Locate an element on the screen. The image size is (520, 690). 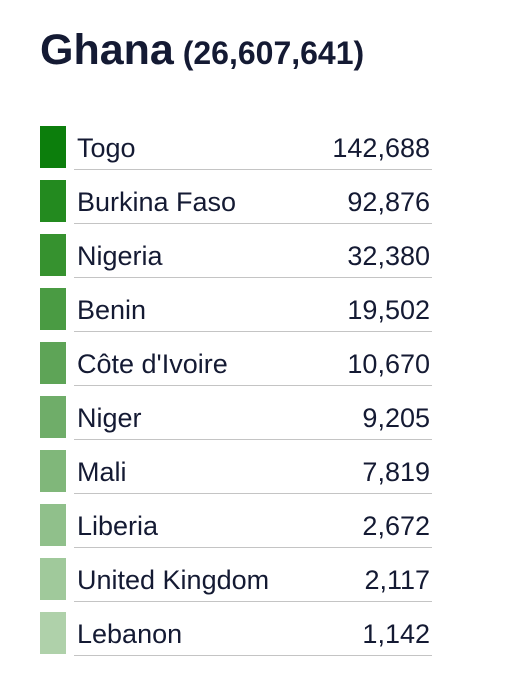
row-value: 92,876 is located at coordinates (388, 202).